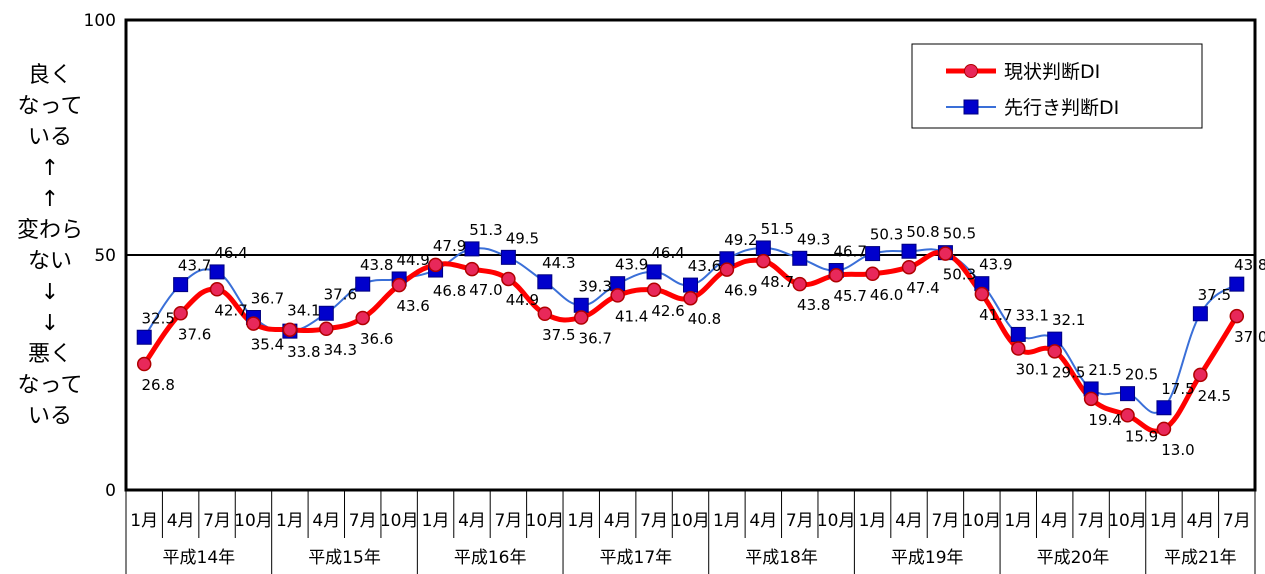 This screenshot has height=574, width=1265. What do you see at coordinates (50, 292) in the screenshot?
I see `y-annotation-line: ↓` at bounding box center [50, 292].